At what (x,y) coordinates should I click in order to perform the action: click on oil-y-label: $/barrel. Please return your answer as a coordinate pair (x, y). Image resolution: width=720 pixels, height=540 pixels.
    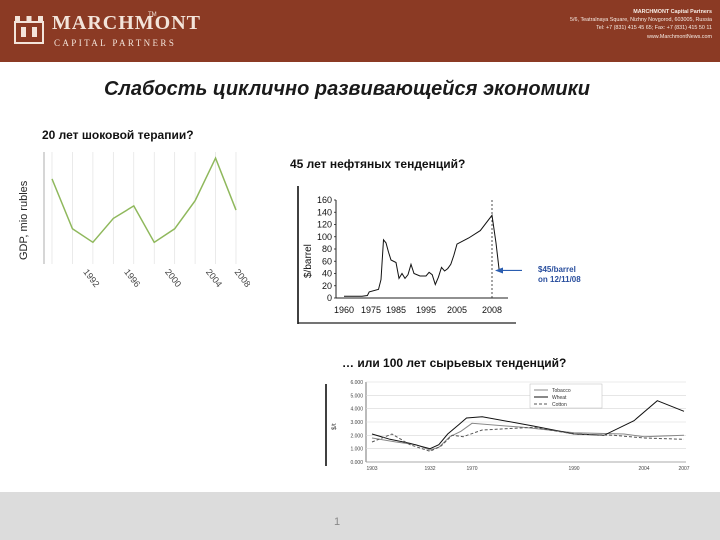
    Looking at the image, I should click on (308, 261).